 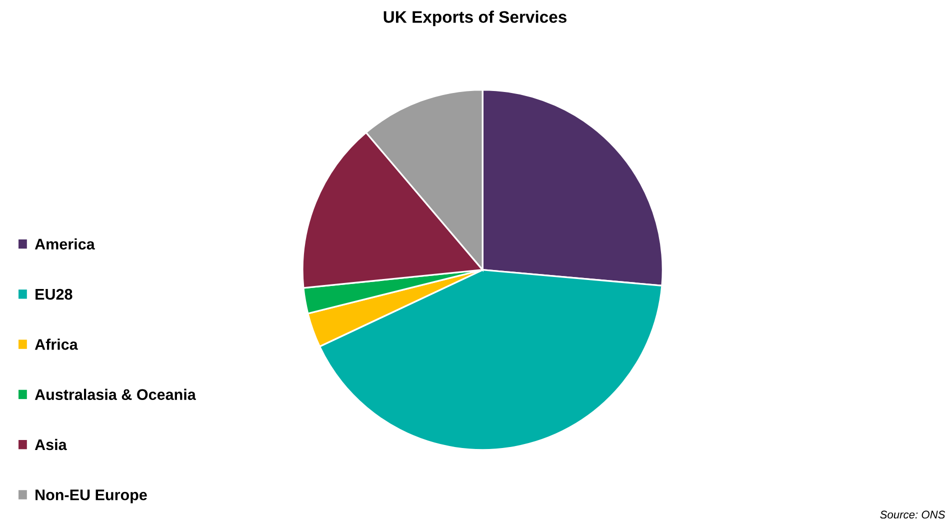 I want to click on legend-label: Africa, so click(x=56, y=344).